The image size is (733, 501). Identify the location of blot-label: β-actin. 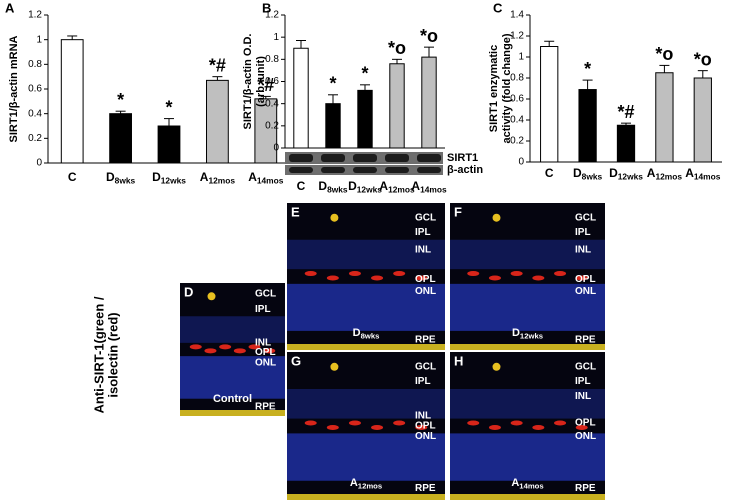
(465, 170).